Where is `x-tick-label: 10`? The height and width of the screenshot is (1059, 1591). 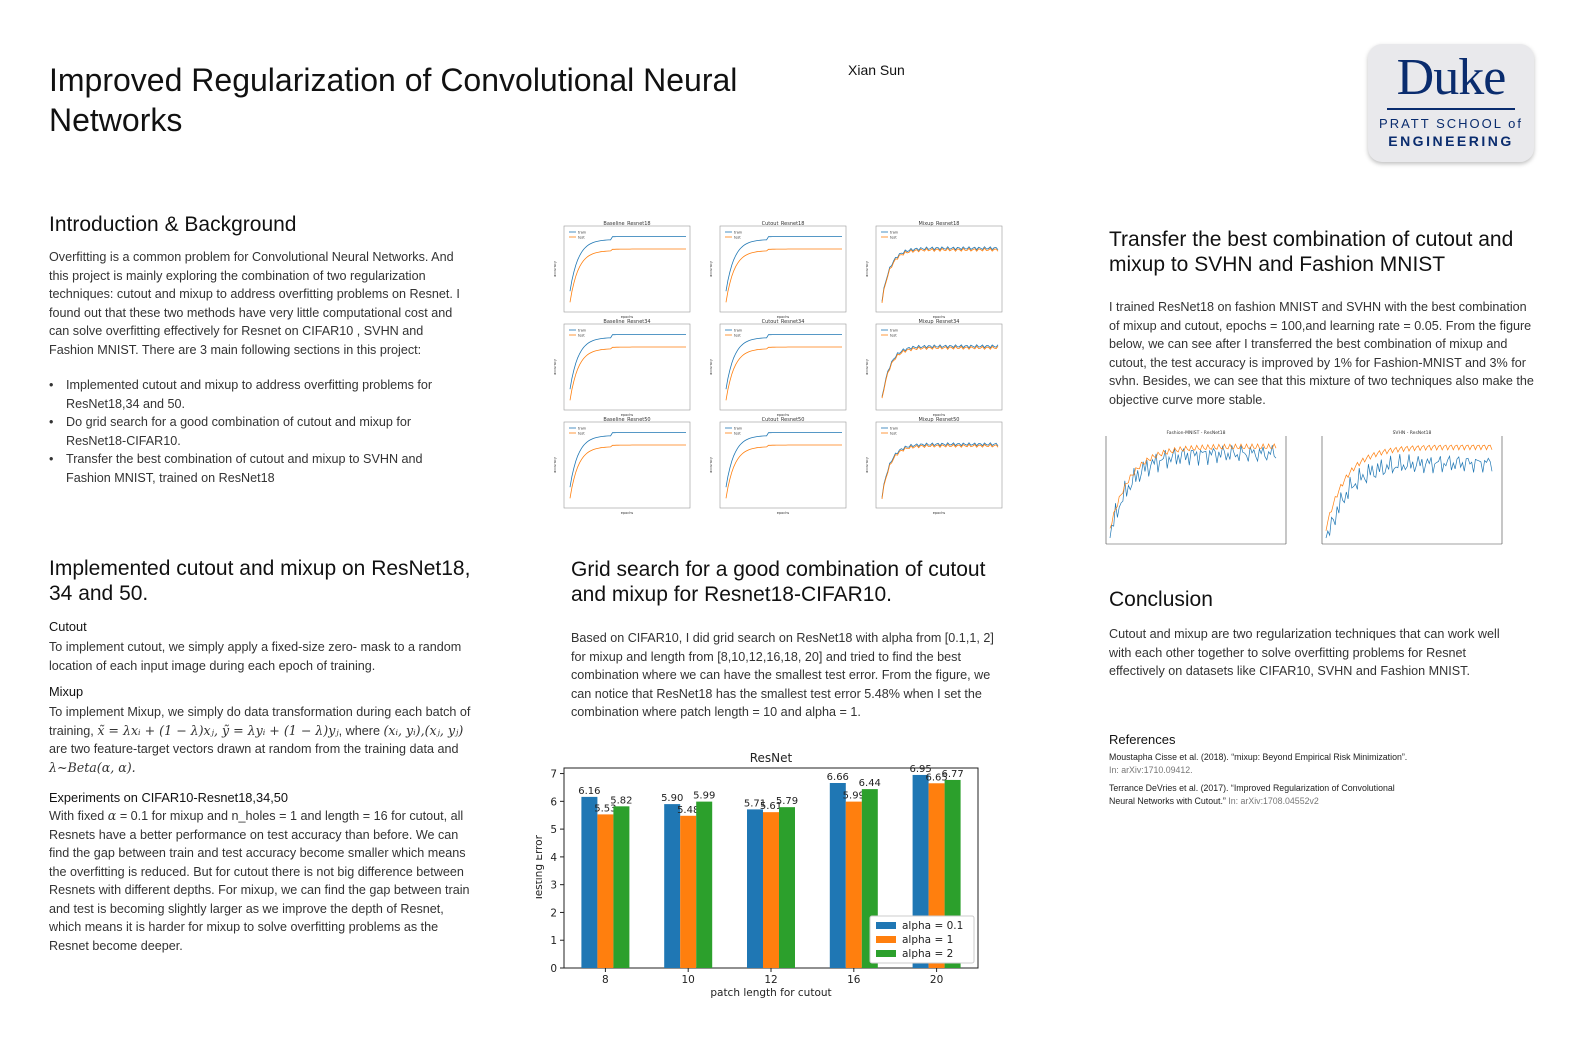 x-tick-label: 10 is located at coordinates (688, 980).